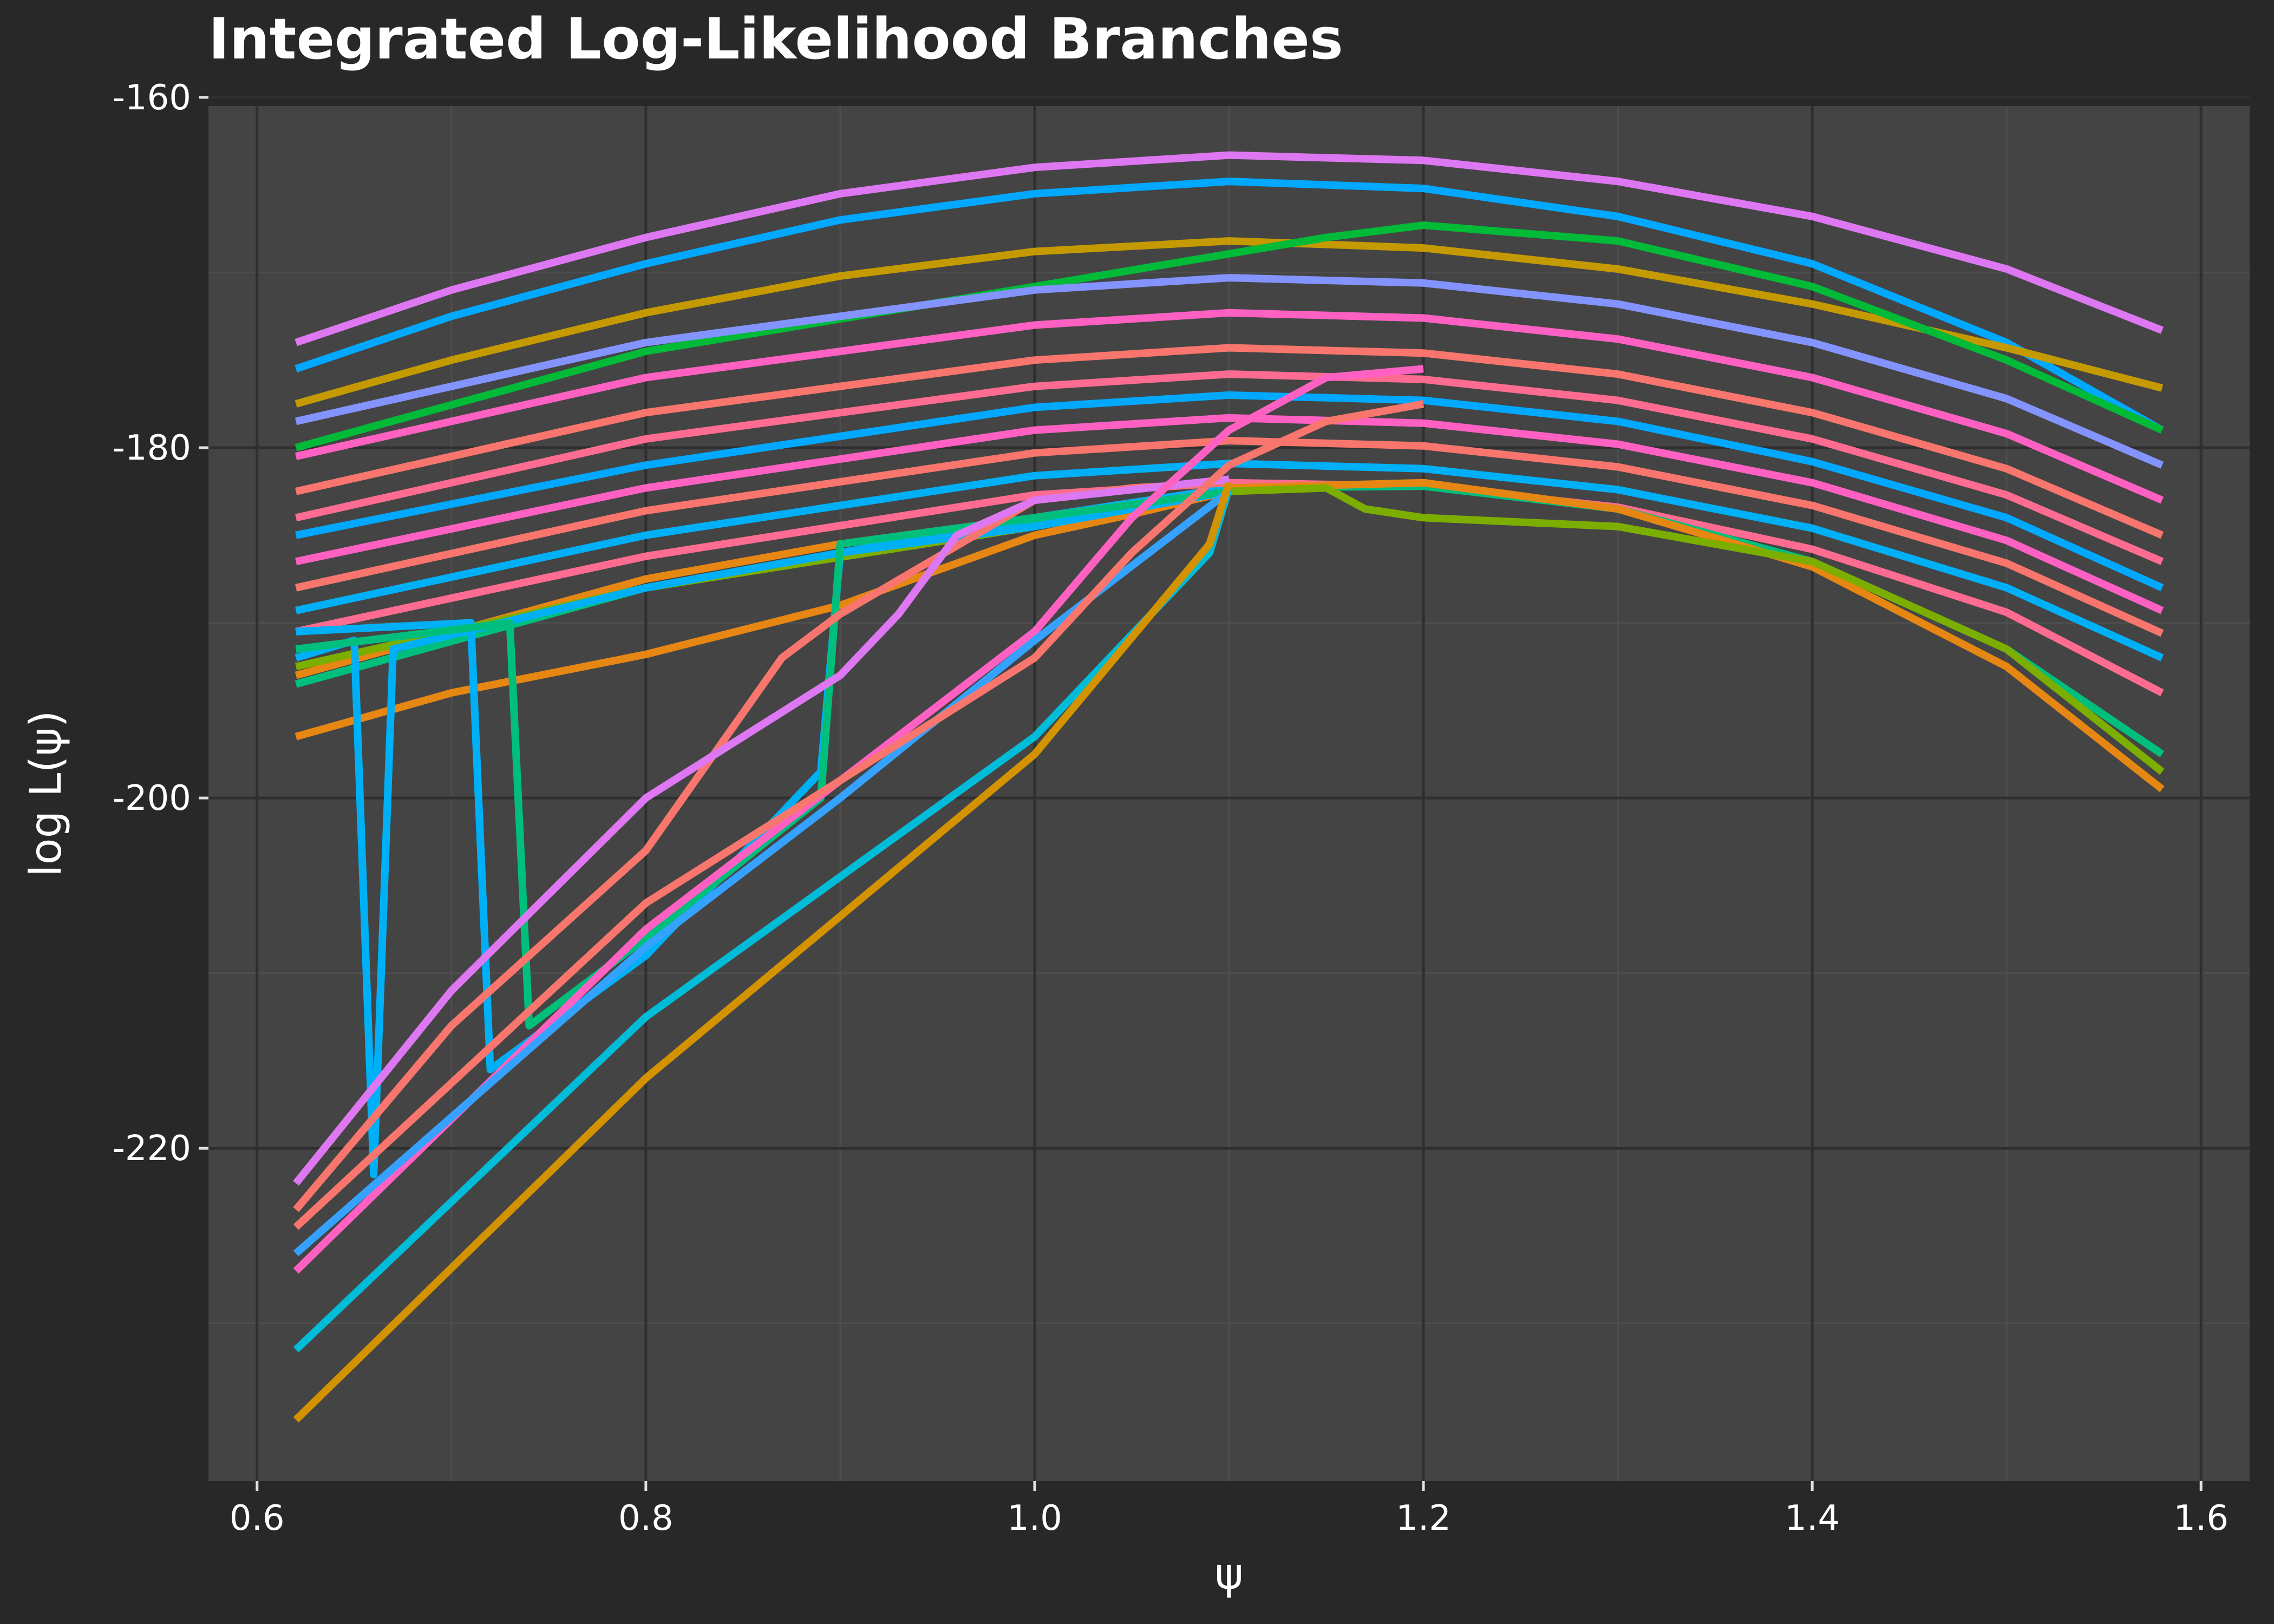 The width and height of the screenshot is (2274, 1624). Describe the element at coordinates (258, 1518) in the screenshot. I see `x-tick-label: 0.6` at that location.